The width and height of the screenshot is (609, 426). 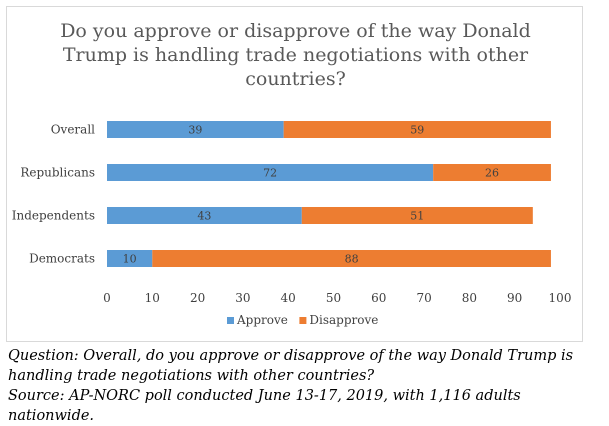 What do you see at coordinates (469, 298) in the screenshot?
I see `x-tick-label: 80` at bounding box center [469, 298].